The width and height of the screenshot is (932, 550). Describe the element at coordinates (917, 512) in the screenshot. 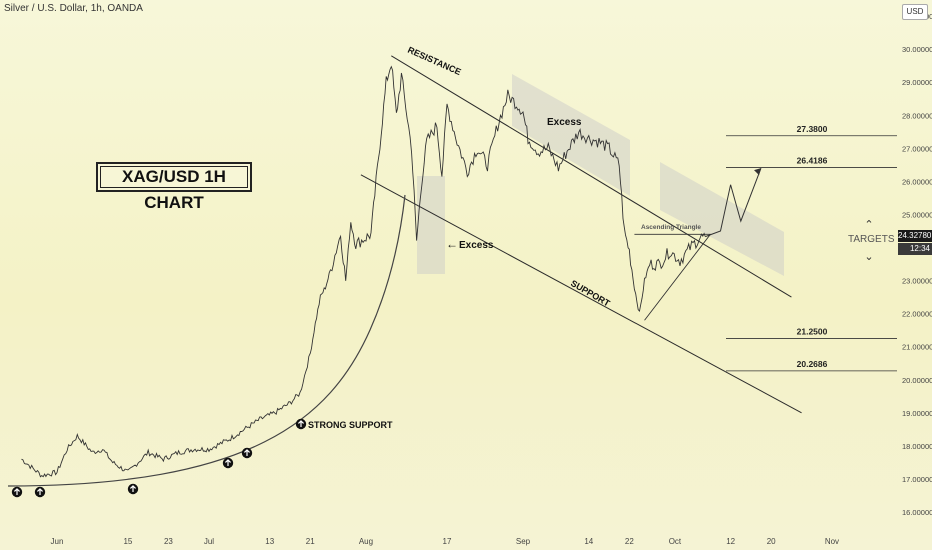

I see `y-tick-label: 16.00000` at that location.